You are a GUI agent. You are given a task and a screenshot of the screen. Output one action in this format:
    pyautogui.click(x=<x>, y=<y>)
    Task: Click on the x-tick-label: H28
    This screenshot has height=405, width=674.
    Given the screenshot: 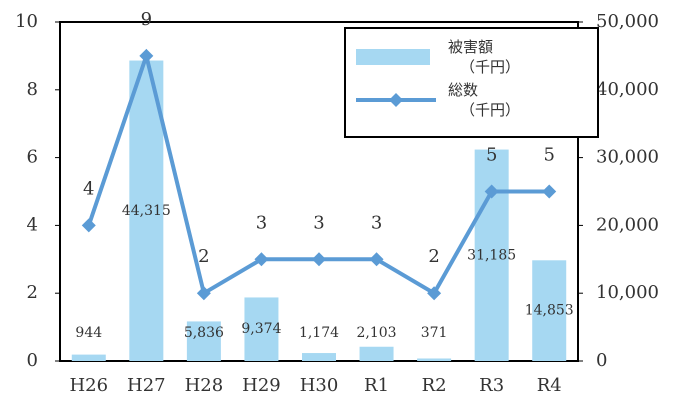 What is the action you would take?
    pyautogui.click(x=204, y=385)
    